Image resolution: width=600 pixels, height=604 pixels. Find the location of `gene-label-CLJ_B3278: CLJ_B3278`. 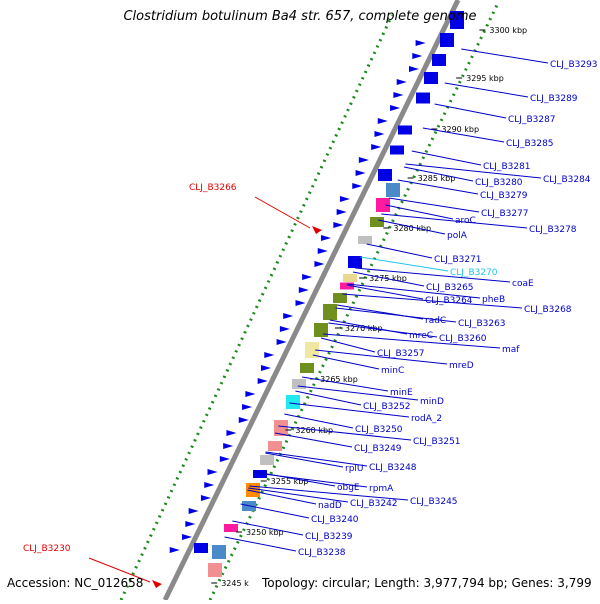

gene-label-CLJ_B3278: CLJ_B3278 is located at coordinates (553, 230).